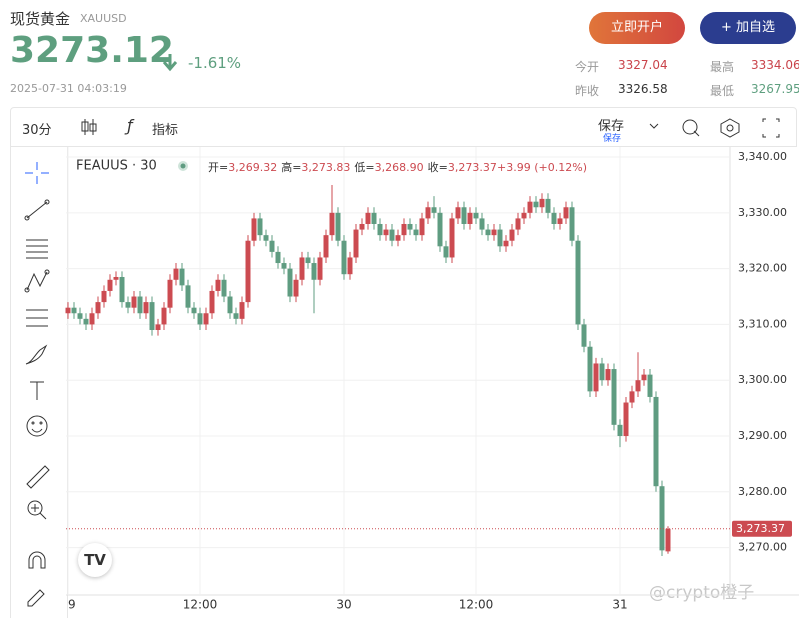  I want to click on change: -1.61%, so click(215, 63).